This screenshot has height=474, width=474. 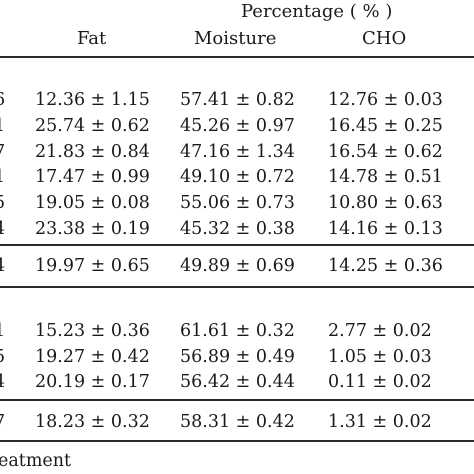 What do you see at coordinates (92, 152) in the screenshot?
I see `fat-value: 21.83 ± 0.84` at bounding box center [92, 152].